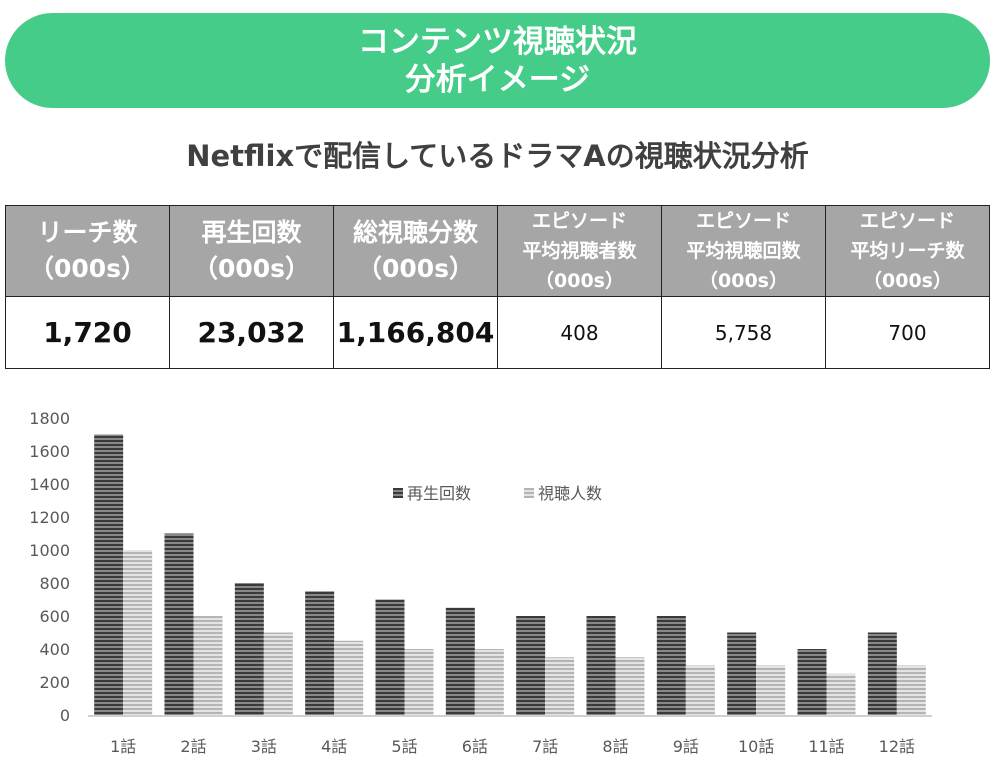 Image resolution: width=995 pixels, height=764 pixels. Describe the element at coordinates (907, 251) in the screenshot. I see `header-avg-reach: エピソード 平均リーチ数 （000s）` at that location.